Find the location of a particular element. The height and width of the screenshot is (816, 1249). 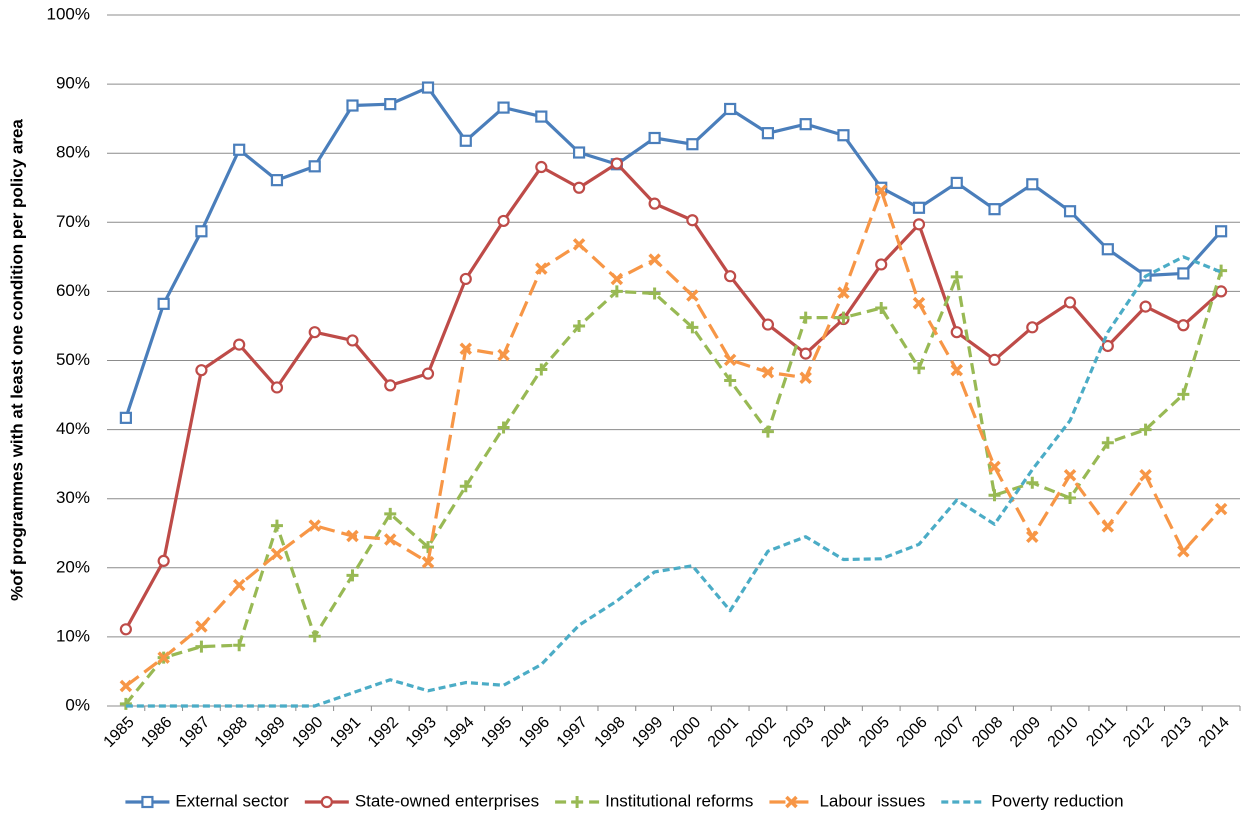

legend-label: Poverty reduction is located at coordinates (1057, 800).